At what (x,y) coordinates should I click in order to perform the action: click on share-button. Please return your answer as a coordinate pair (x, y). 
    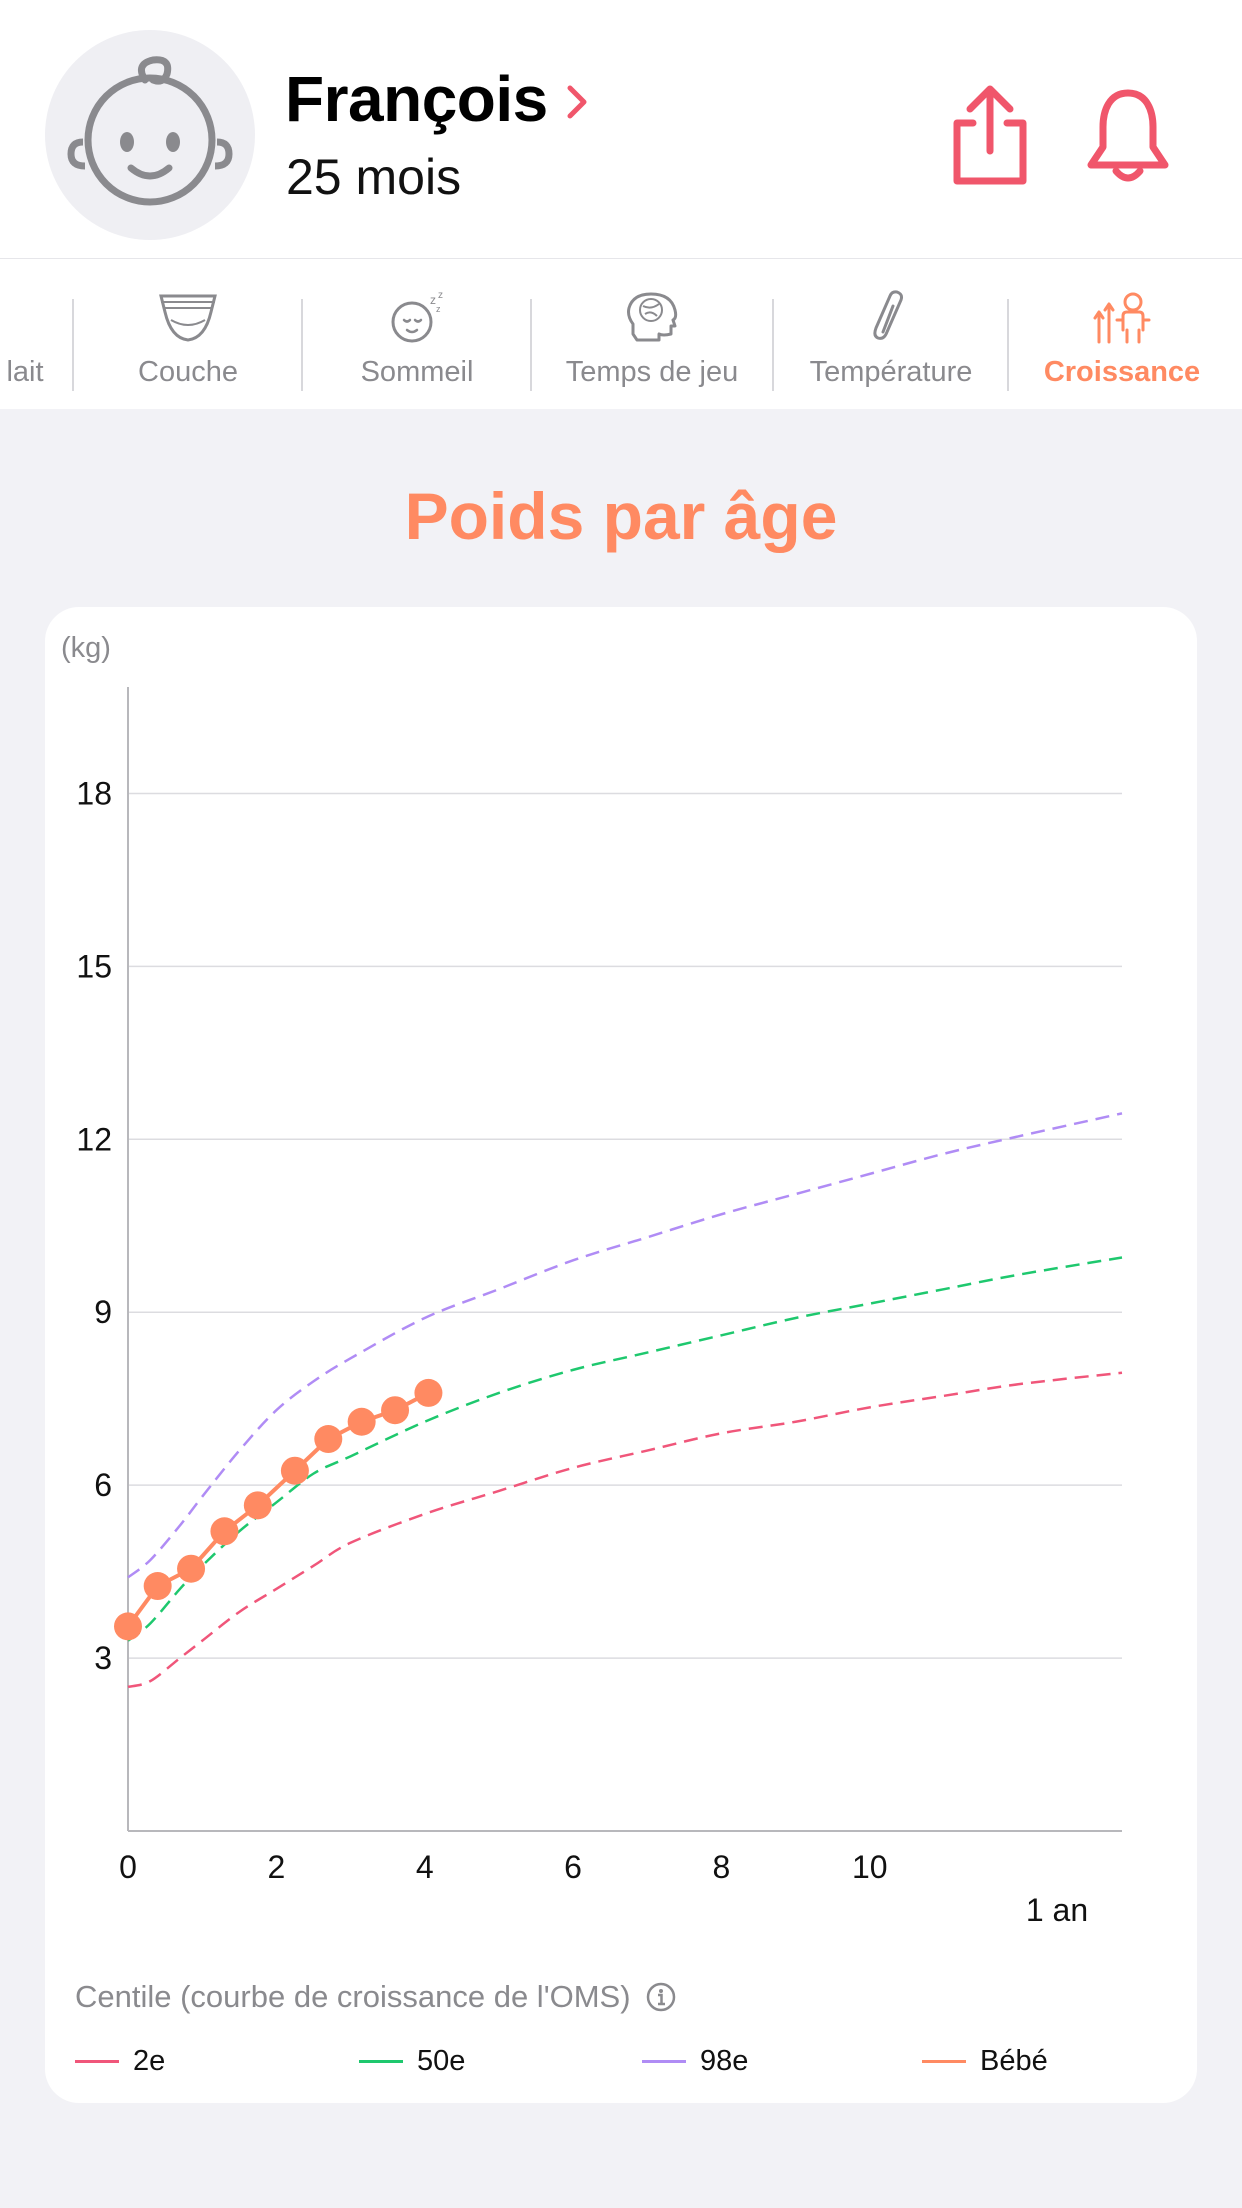
    Looking at the image, I should click on (990, 135).